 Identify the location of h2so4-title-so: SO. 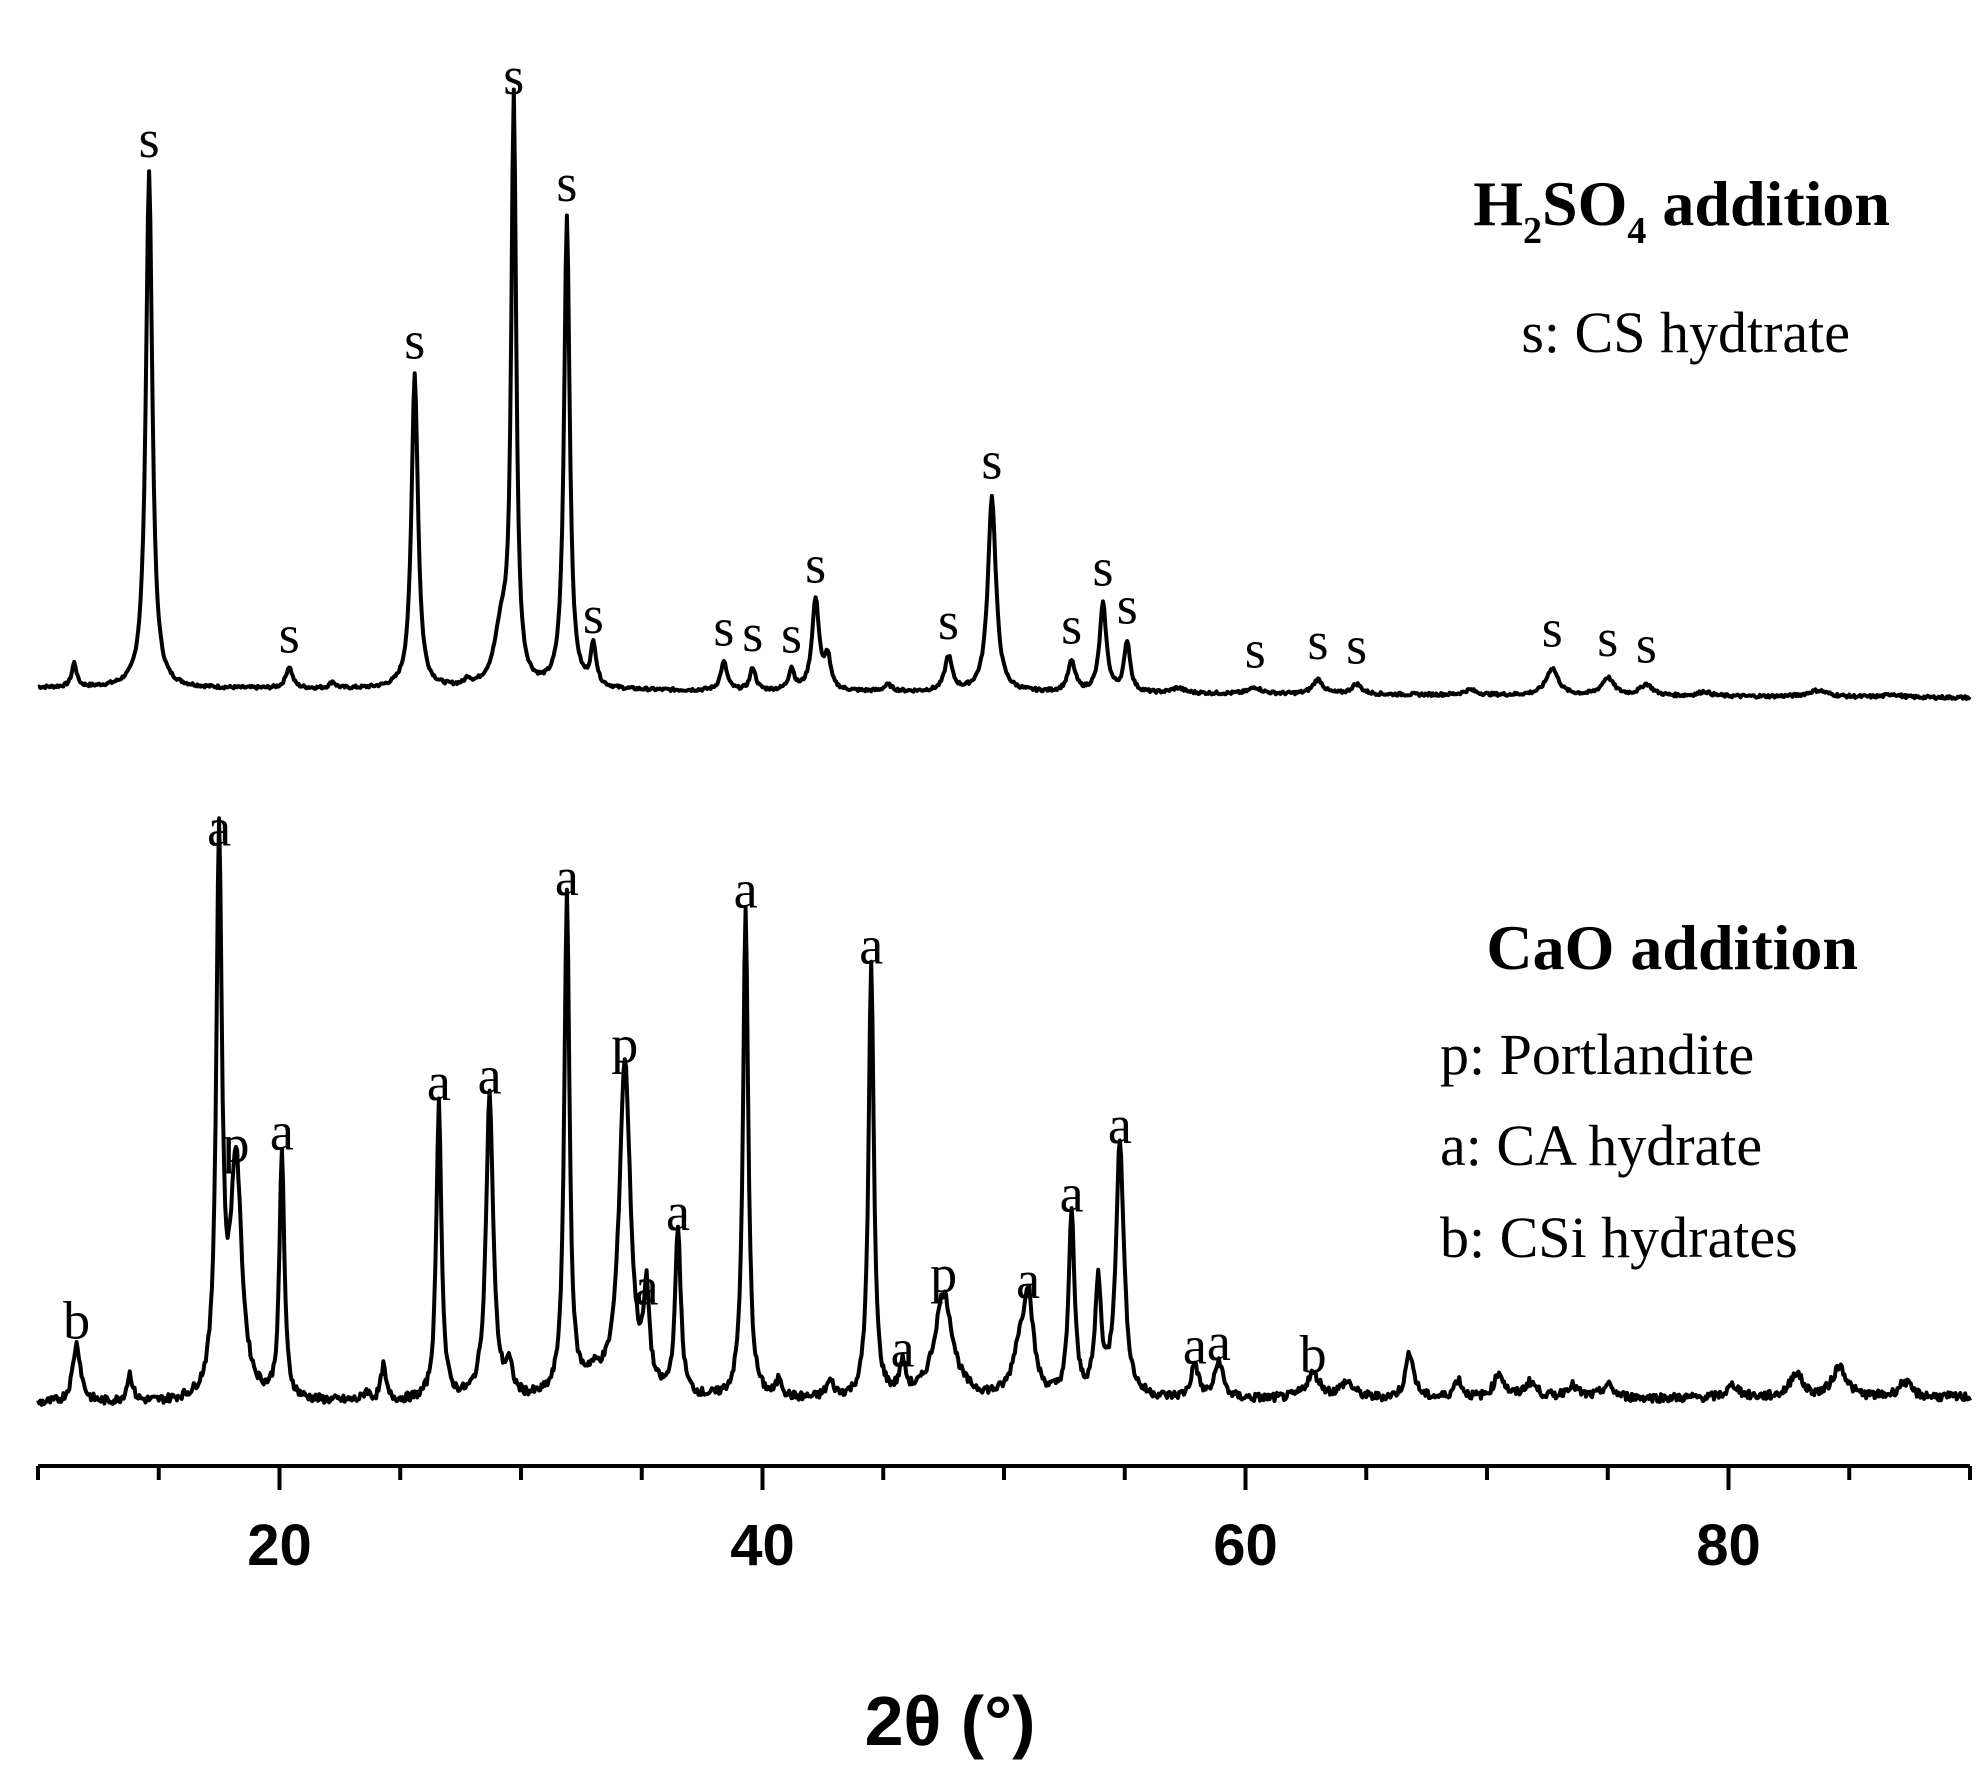
(1584, 203).